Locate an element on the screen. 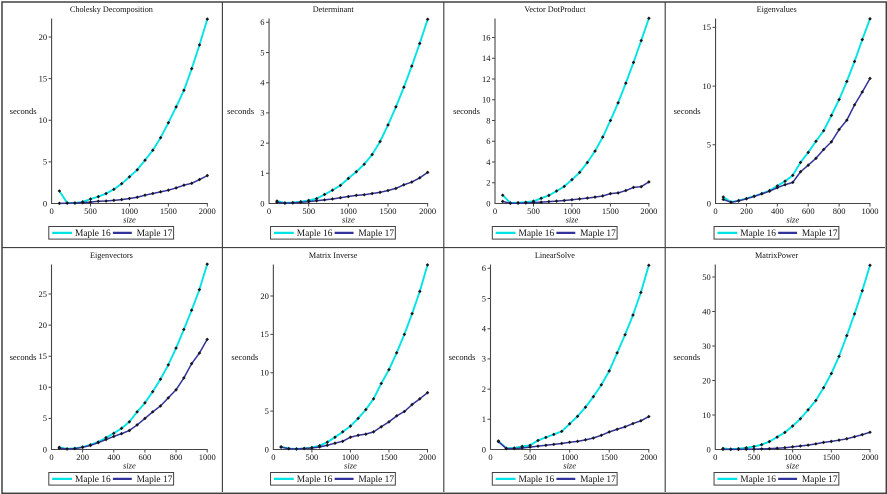 This screenshot has height=494, width=887. svg-text: 1 is located at coordinates (262, 173).